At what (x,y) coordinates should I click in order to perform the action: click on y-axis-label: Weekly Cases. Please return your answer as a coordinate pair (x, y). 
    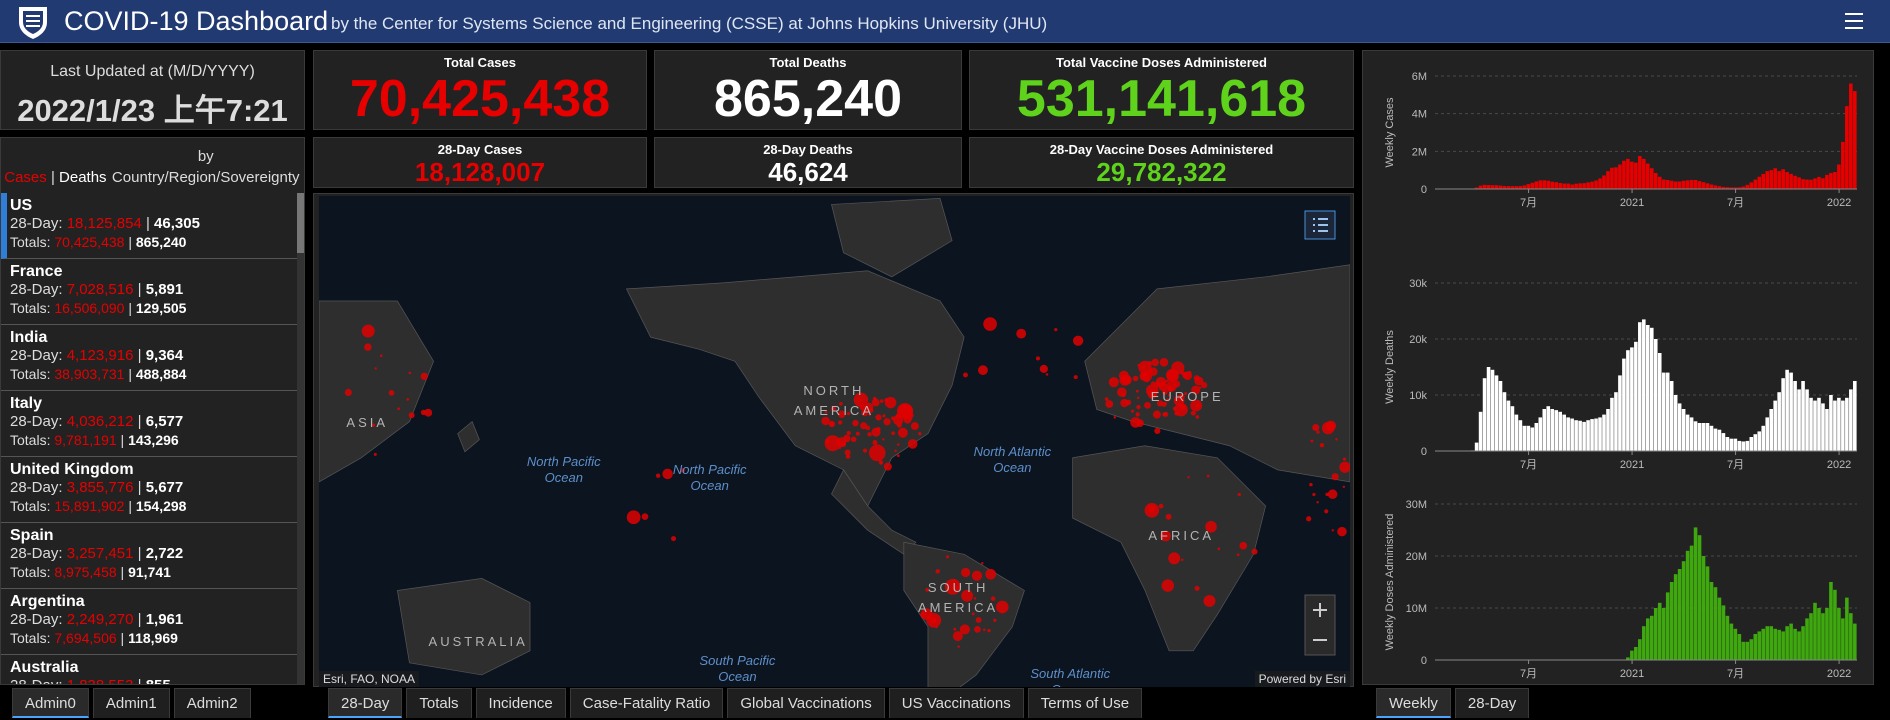
    Looking at the image, I should click on (1390, 132).